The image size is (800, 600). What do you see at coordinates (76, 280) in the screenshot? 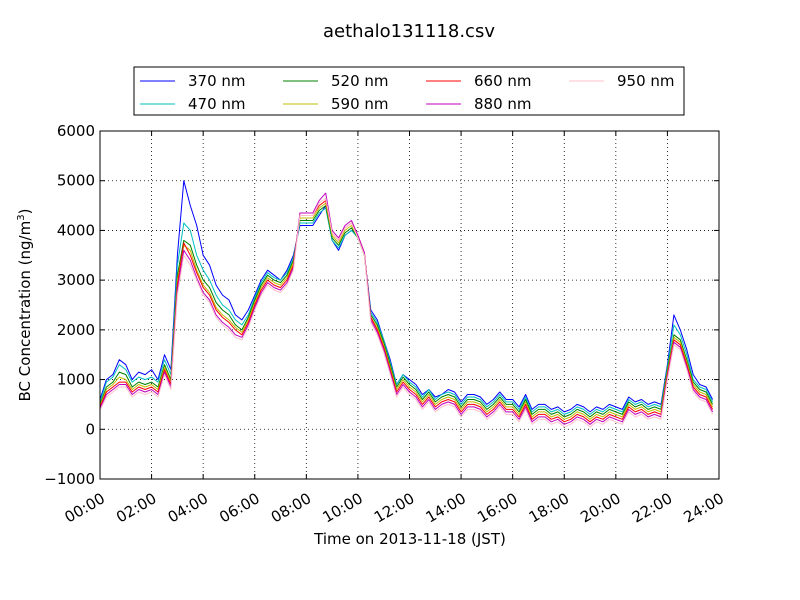
I see `y-tick-label: 3000` at bounding box center [76, 280].